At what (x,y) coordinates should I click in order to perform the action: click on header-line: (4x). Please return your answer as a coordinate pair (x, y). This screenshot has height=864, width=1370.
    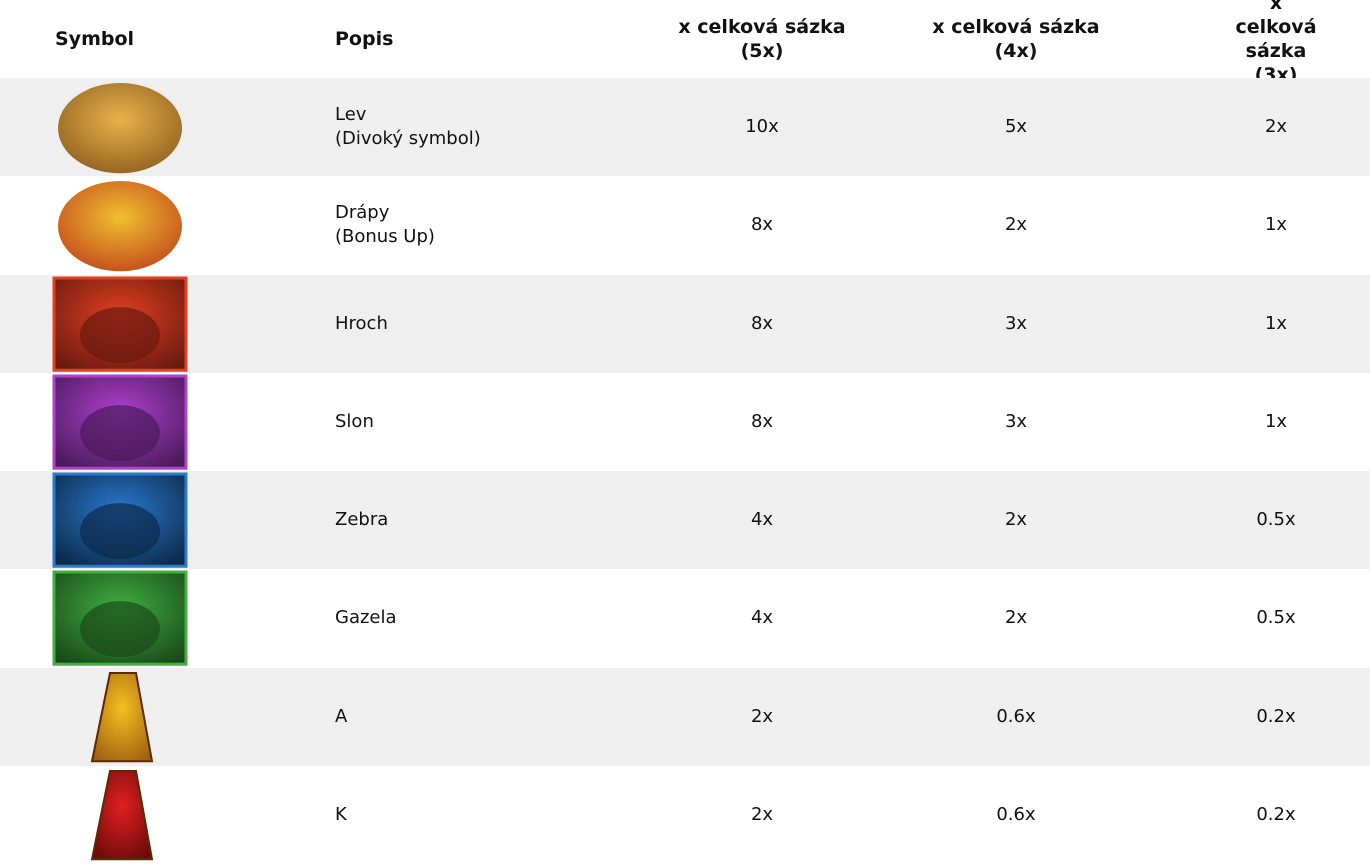
    Looking at the image, I should click on (1016, 51).